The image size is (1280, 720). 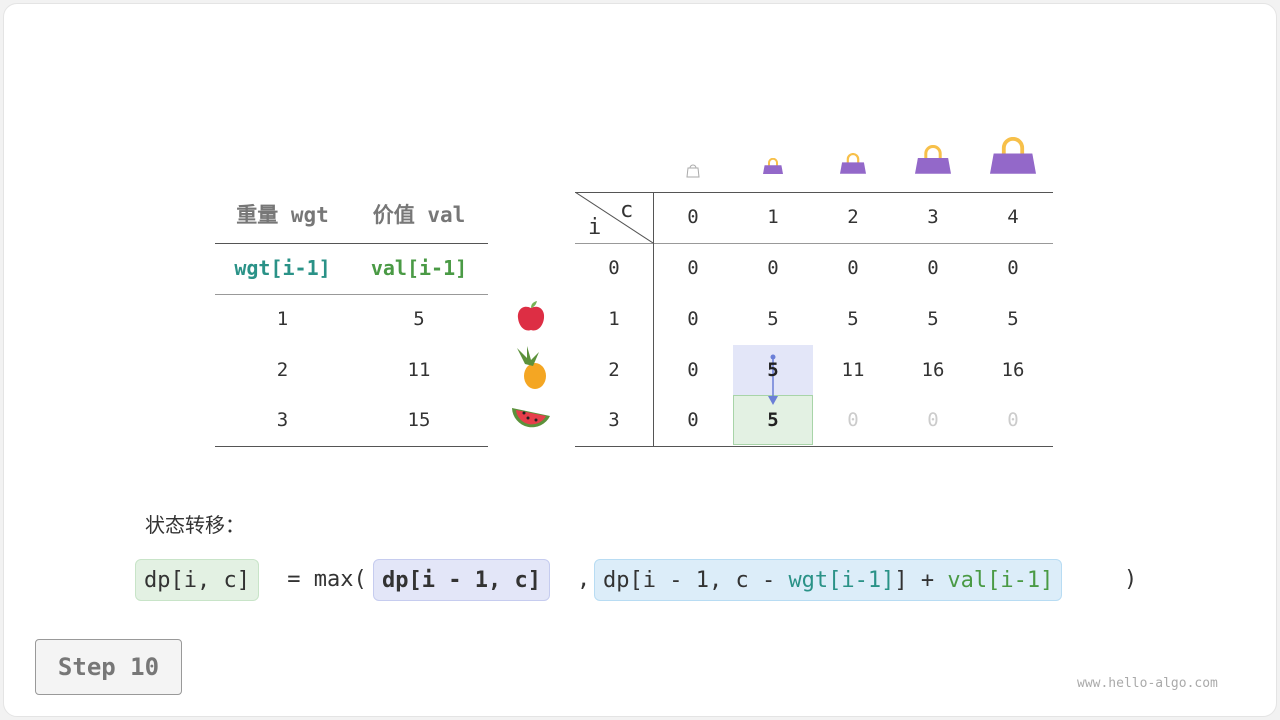 I want to click on header-value: 价值 val, so click(x=419, y=215).